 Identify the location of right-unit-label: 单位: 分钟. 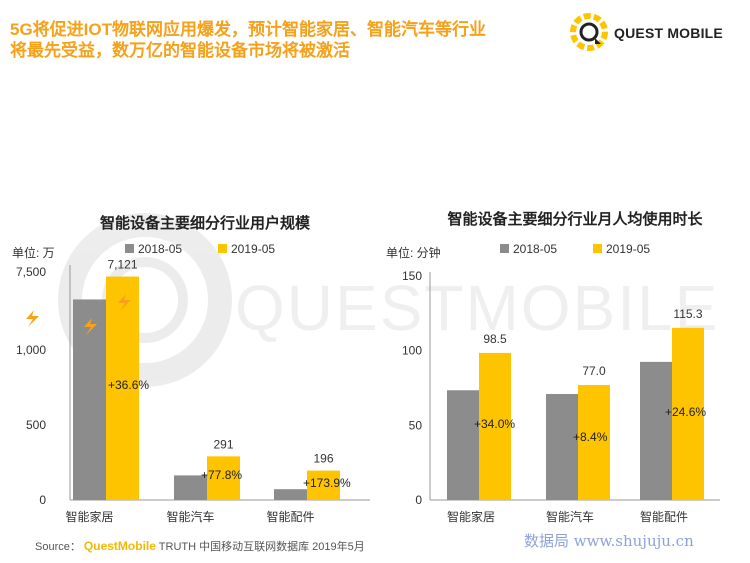
(413, 252).